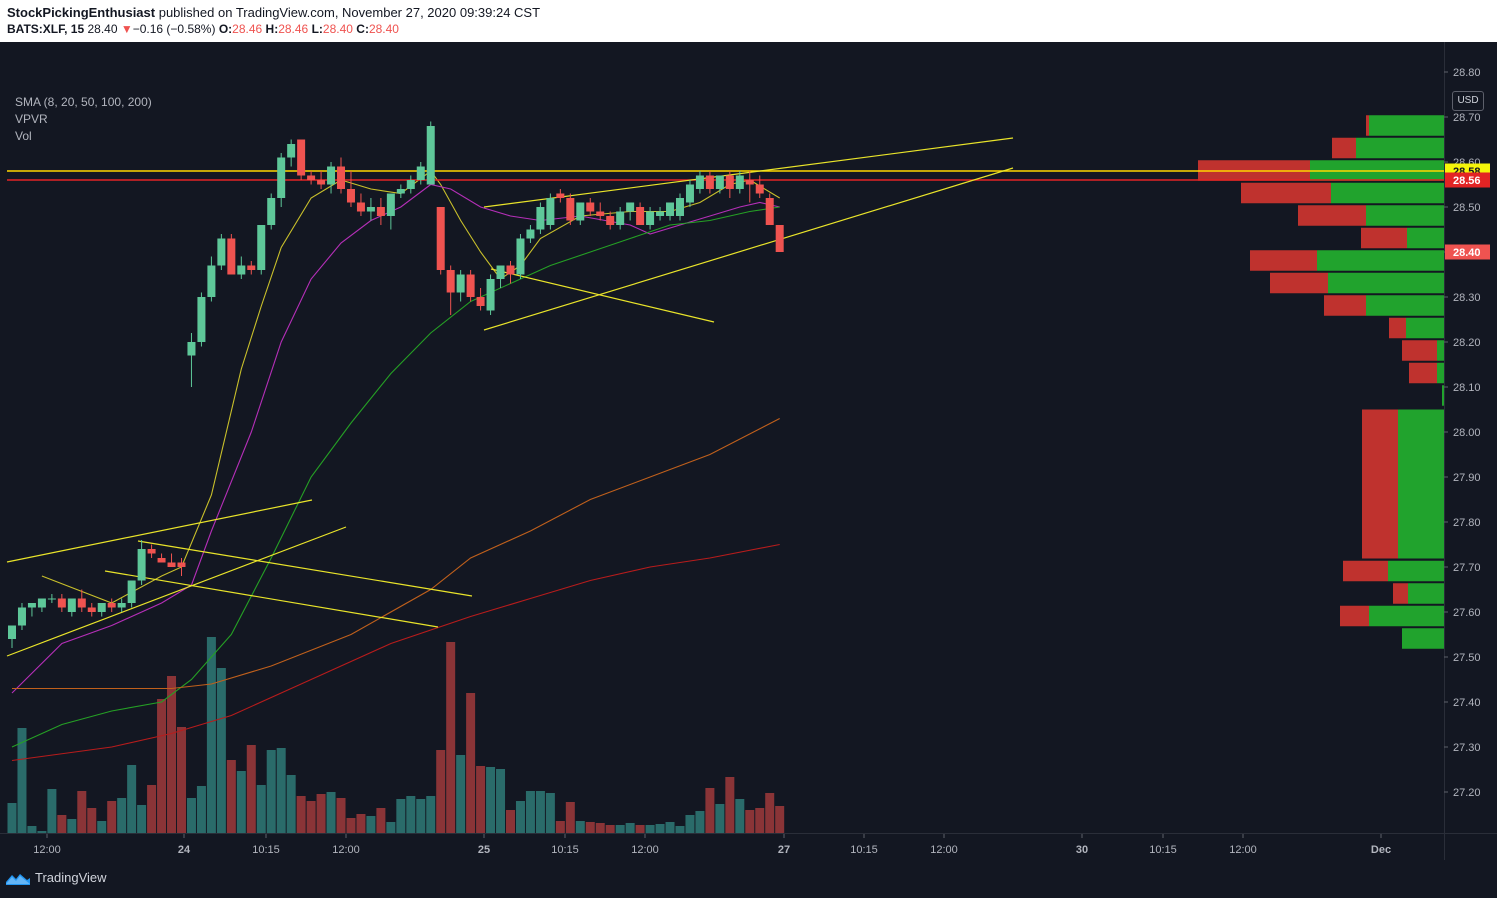 Image resolution: width=1497 pixels, height=898 pixels. I want to click on trendline-channel-top, so click(748, 172).